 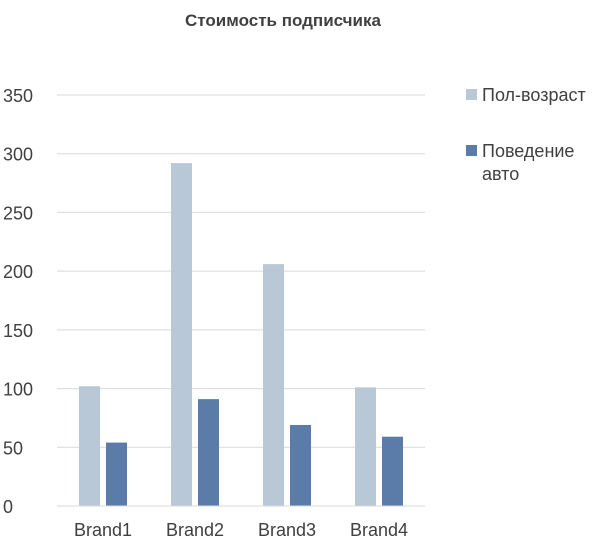 What do you see at coordinates (8, 507) in the screenshot?
I see `y-tick-label: 0` at bounding box center [8, 507].